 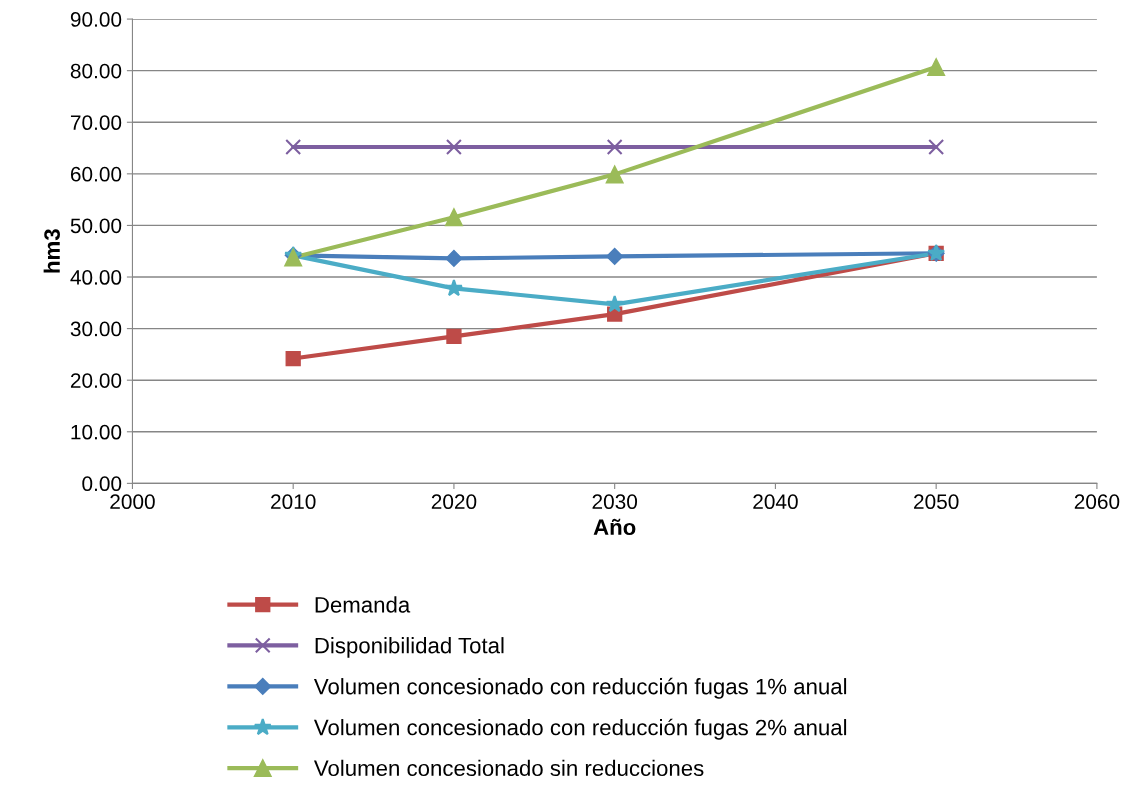 I want to click on x-axis-title: Año, so click(x=614, y=527).